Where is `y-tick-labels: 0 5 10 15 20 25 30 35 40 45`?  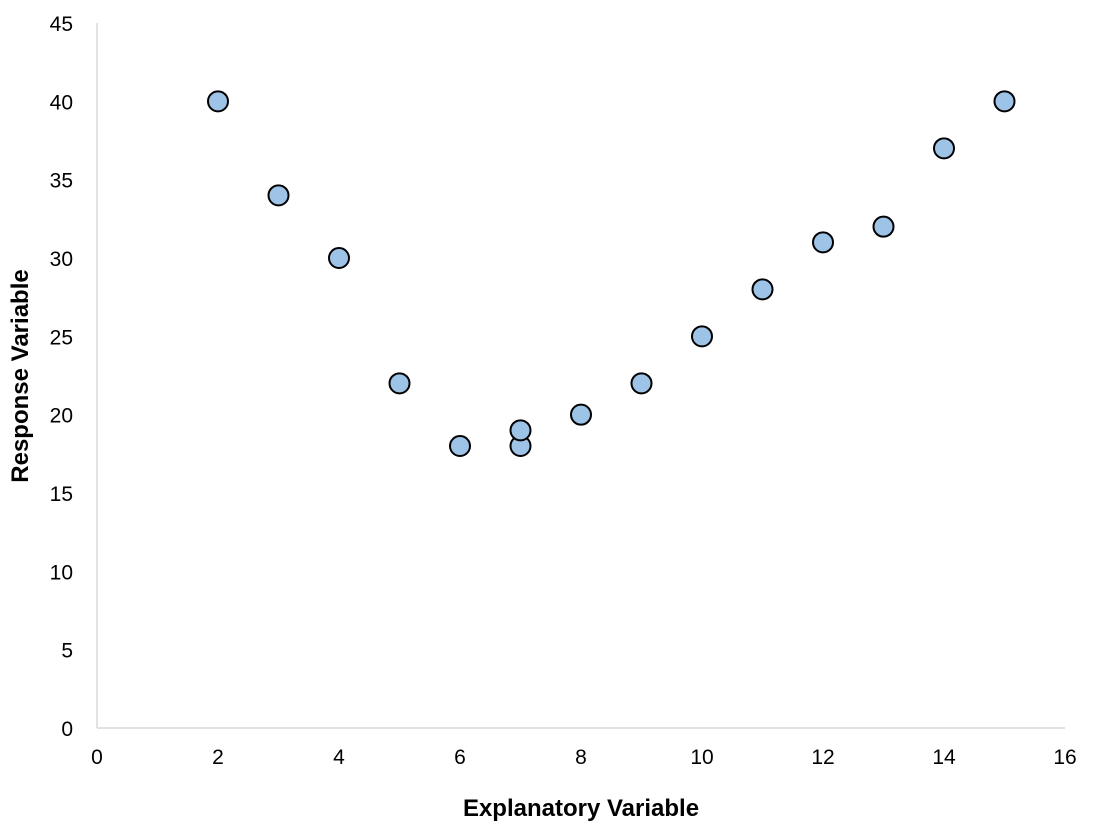
y-tick-labels: 0 5 10 15 20 25 30 35 40 45 is located at coordinates (61, 377).